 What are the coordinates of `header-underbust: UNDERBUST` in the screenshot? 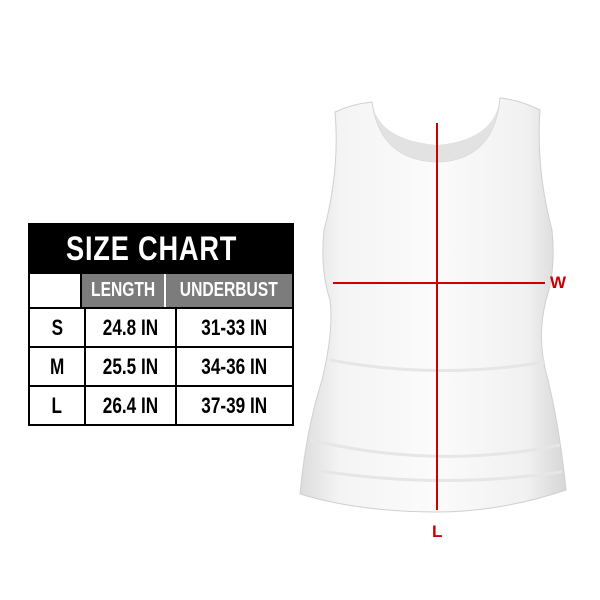 It's located at (228, 290).